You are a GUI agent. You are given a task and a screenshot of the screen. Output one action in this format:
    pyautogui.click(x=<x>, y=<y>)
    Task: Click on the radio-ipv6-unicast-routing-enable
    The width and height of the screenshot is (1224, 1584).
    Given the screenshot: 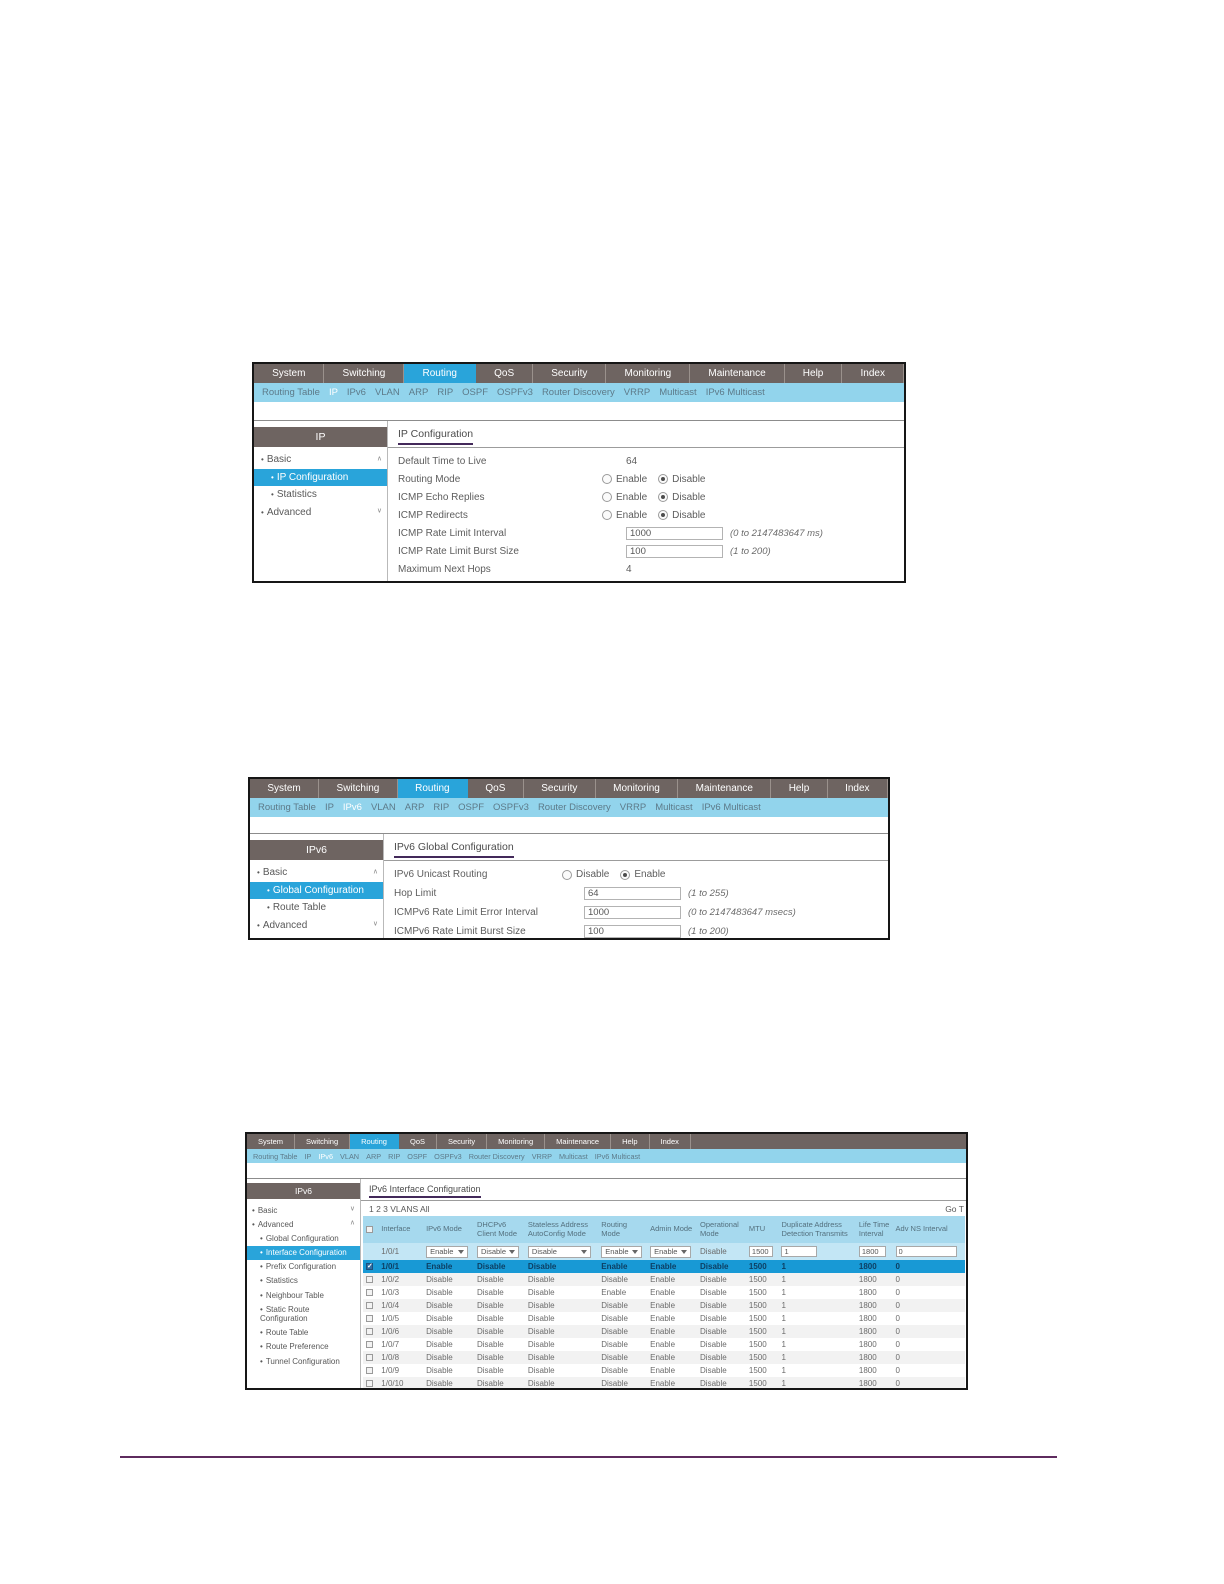 What is the action you would take?
    pyautogui.click(x=625, y=874)
    